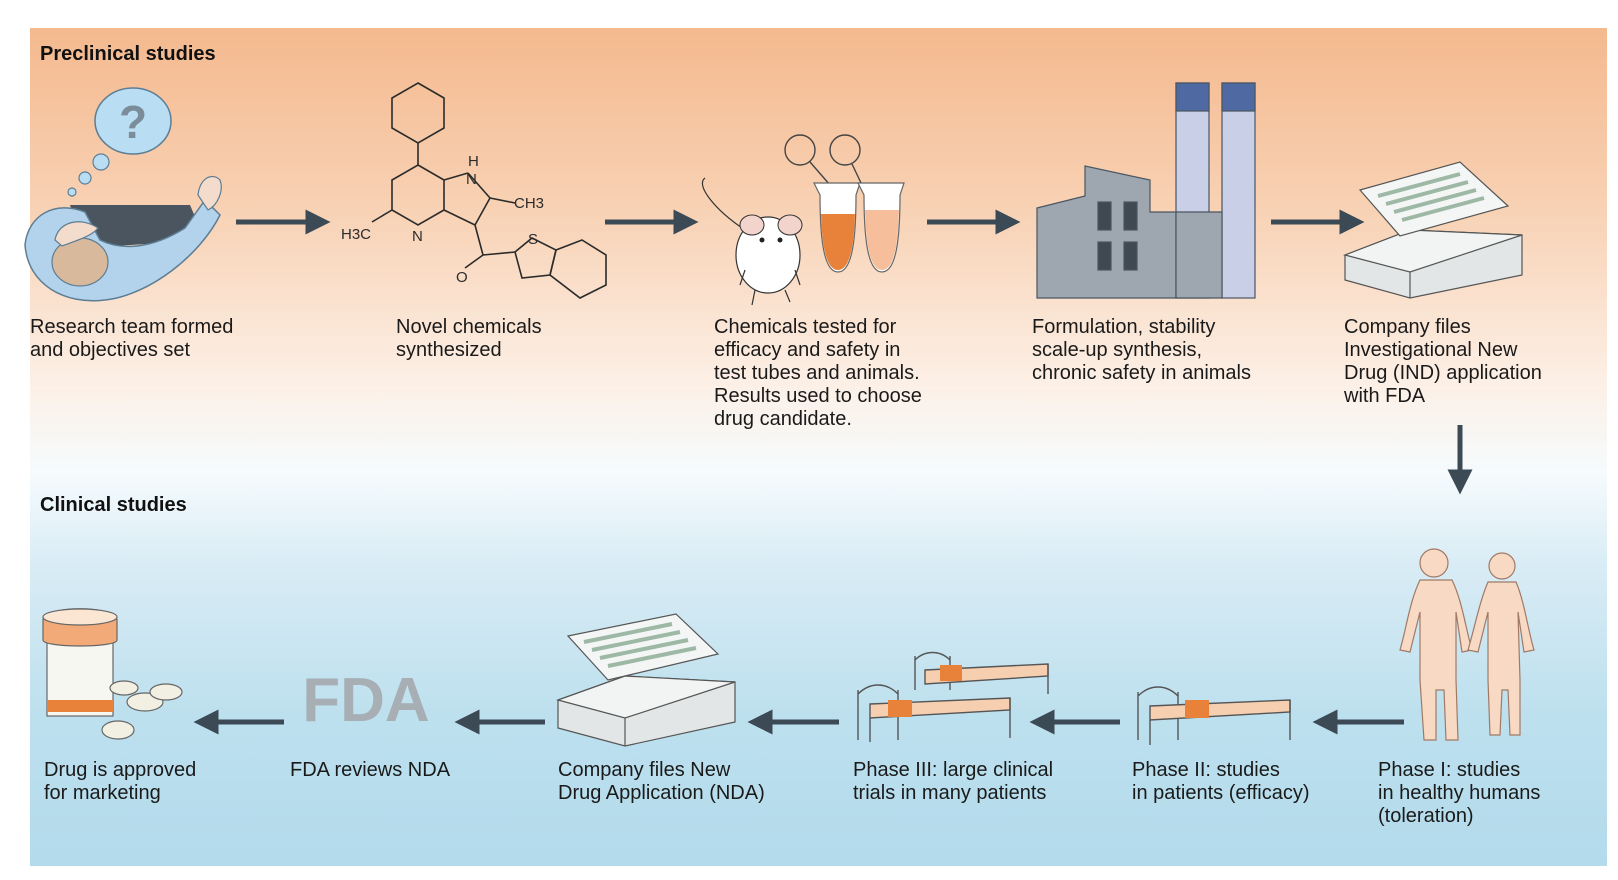  Describe the element at coordinates (113, 505) in the screenshot. I see `section-title-clinical: Clinical studies` at that location.